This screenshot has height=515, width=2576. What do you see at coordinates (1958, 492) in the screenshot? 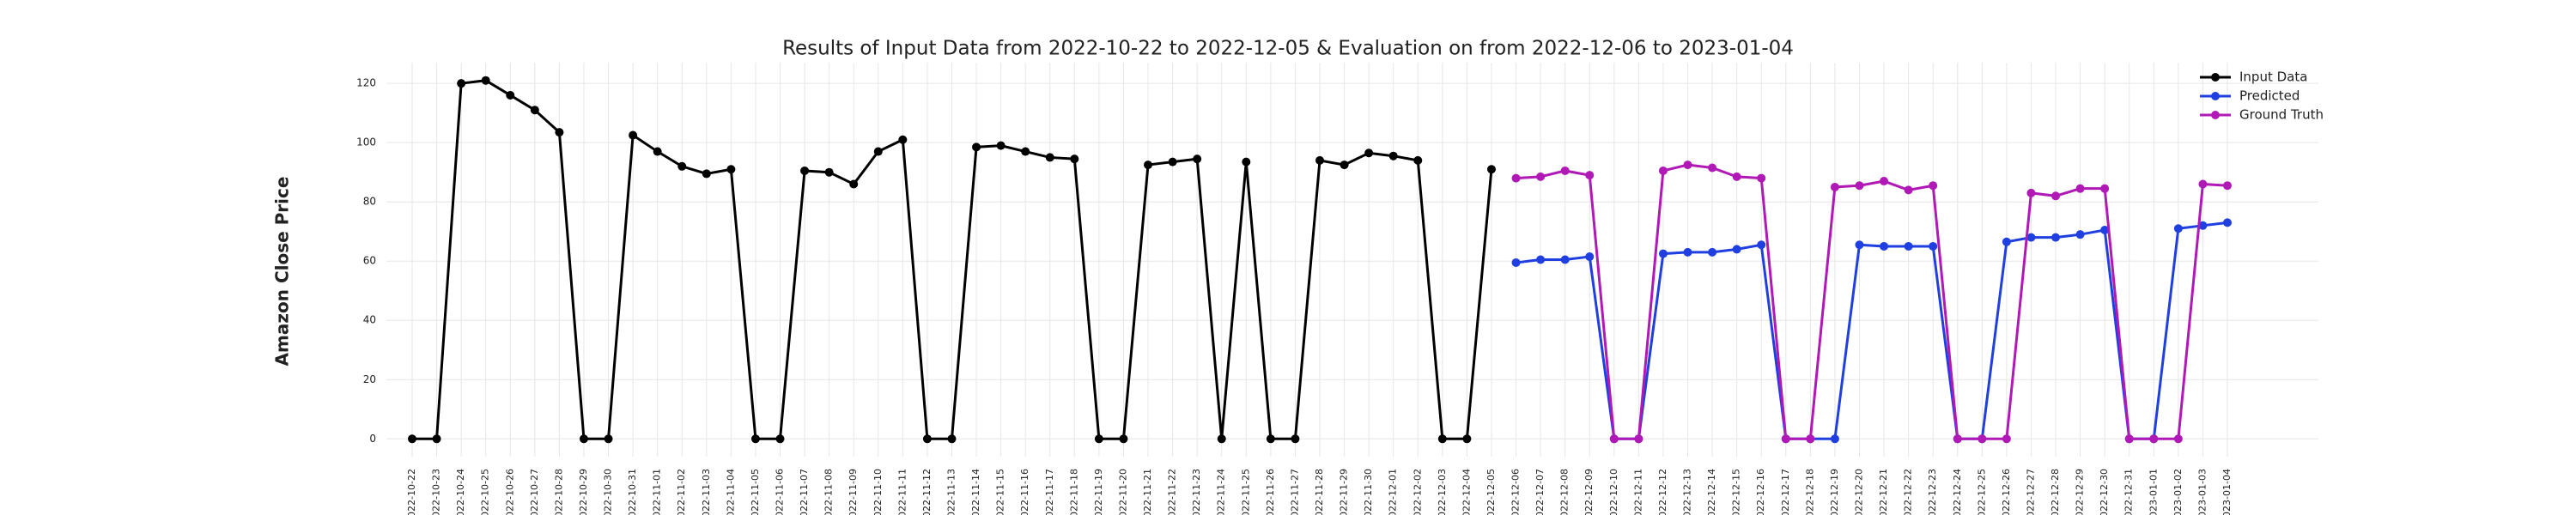
I see `x-tick-label: 2022-12-24` at bounding box center [1958, 492].